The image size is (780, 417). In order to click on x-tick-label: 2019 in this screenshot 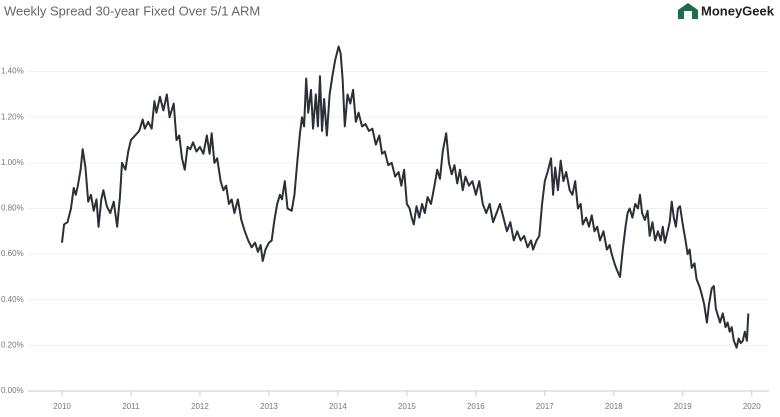, I will do `click(683, 406)`.